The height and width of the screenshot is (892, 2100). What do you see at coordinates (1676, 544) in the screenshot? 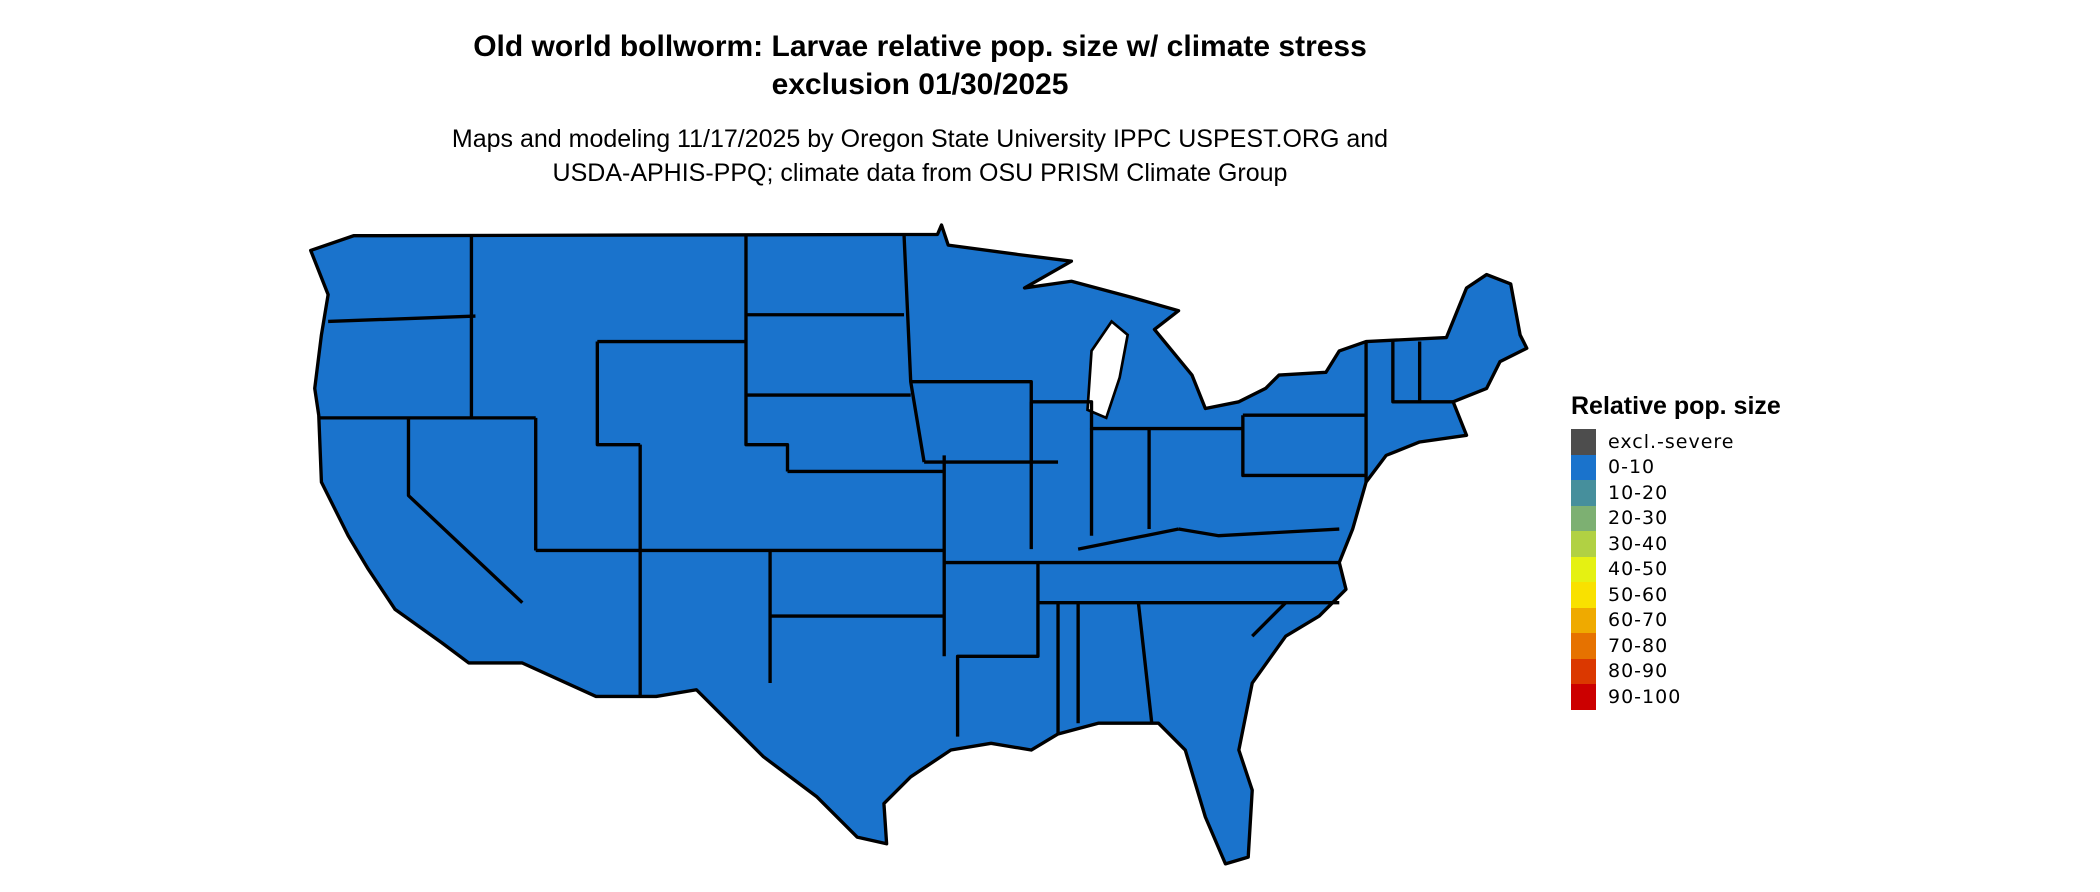
I see `legend-item: 30-40` at bounding box center [1676, 544].